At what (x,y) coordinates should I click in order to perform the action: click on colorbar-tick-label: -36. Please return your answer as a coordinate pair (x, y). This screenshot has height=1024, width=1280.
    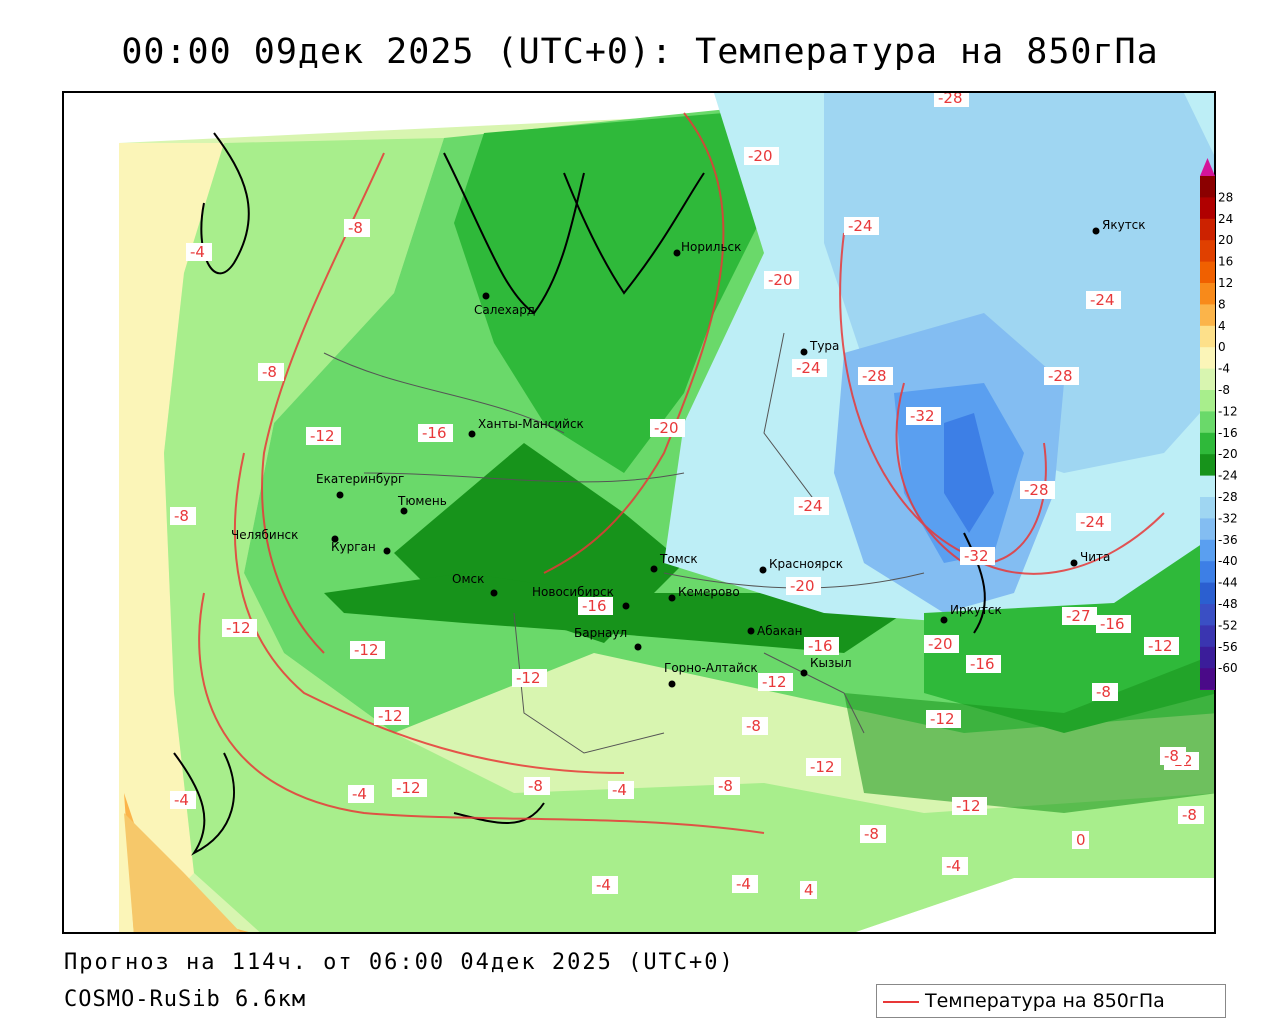
    Looking at the image, I should click on (1228, 540).